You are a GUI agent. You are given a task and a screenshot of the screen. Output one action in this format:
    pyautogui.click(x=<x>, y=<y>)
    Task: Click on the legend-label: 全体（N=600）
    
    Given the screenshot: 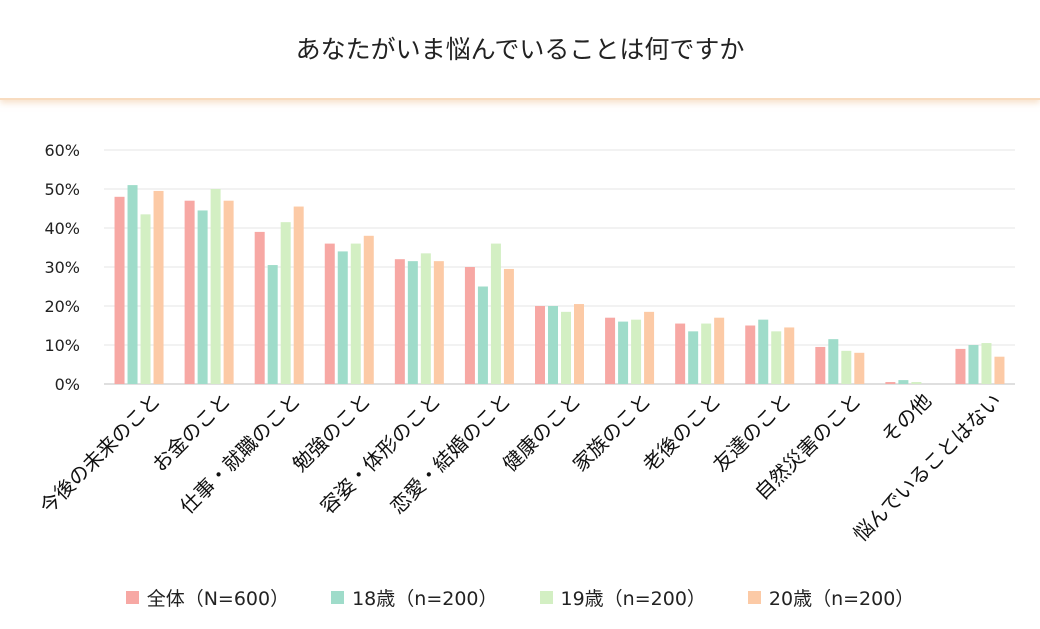 What is the action you would take?
    pyautogui.click(x=218, y=599)
    